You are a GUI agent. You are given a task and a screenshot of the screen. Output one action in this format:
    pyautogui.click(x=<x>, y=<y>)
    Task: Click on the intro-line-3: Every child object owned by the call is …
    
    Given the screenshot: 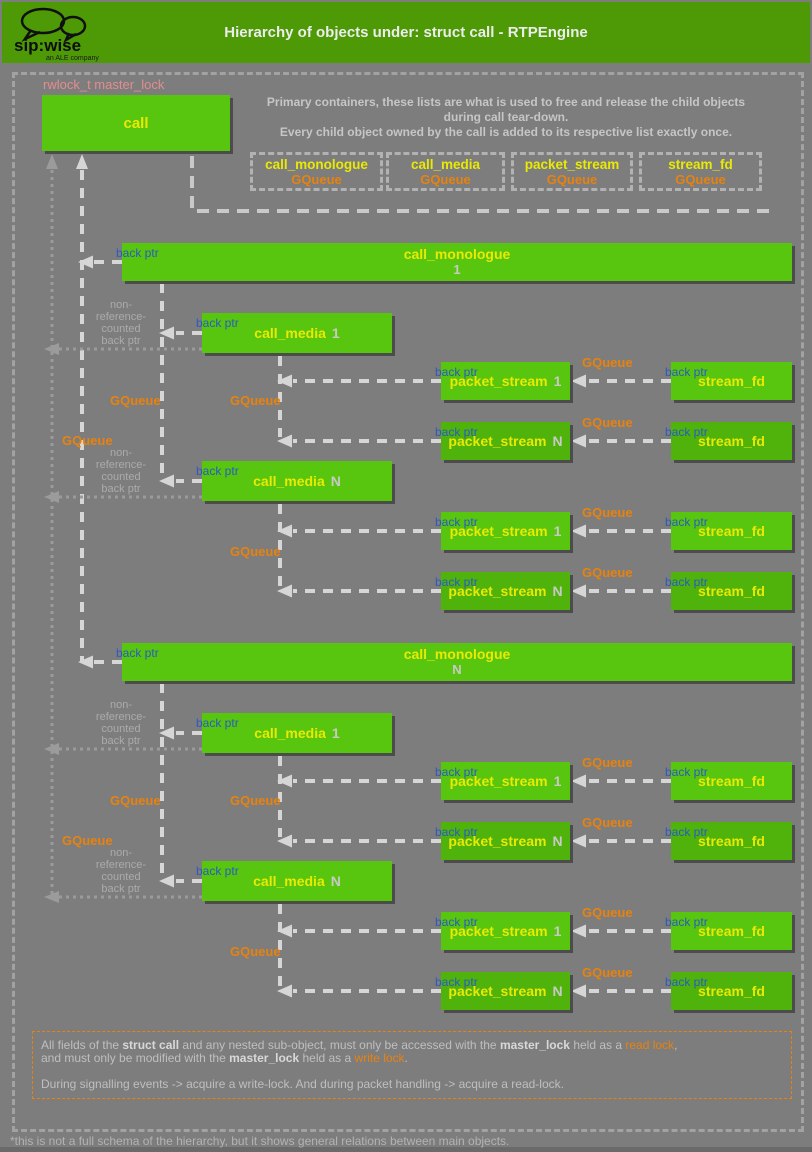 What is the action you would take?
    pyautogui.click(x=506, y=132)
    